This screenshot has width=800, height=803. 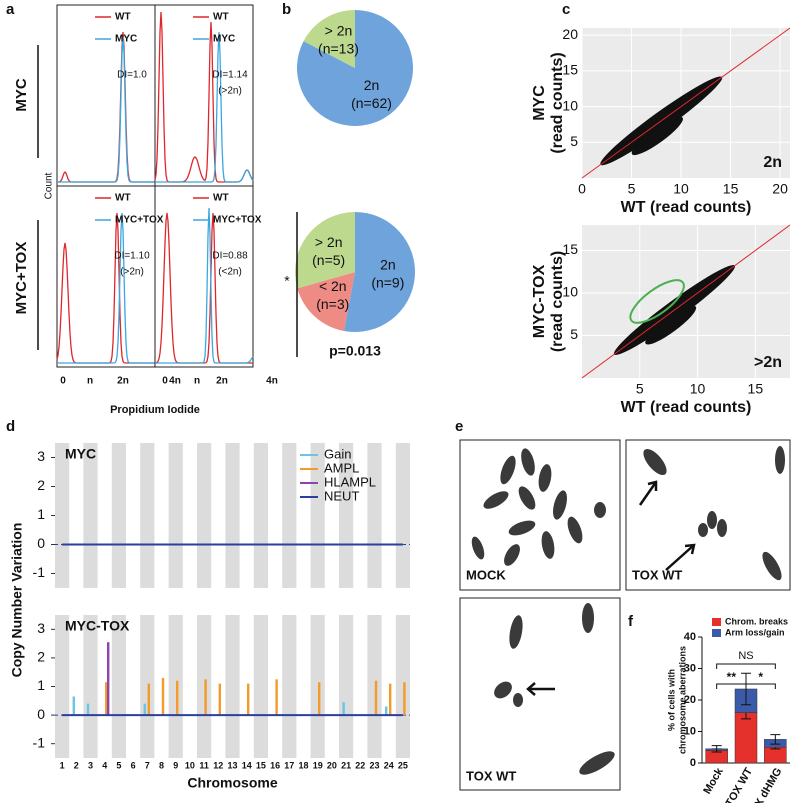 I want to click on significance: **, so click(x=732, y=677).